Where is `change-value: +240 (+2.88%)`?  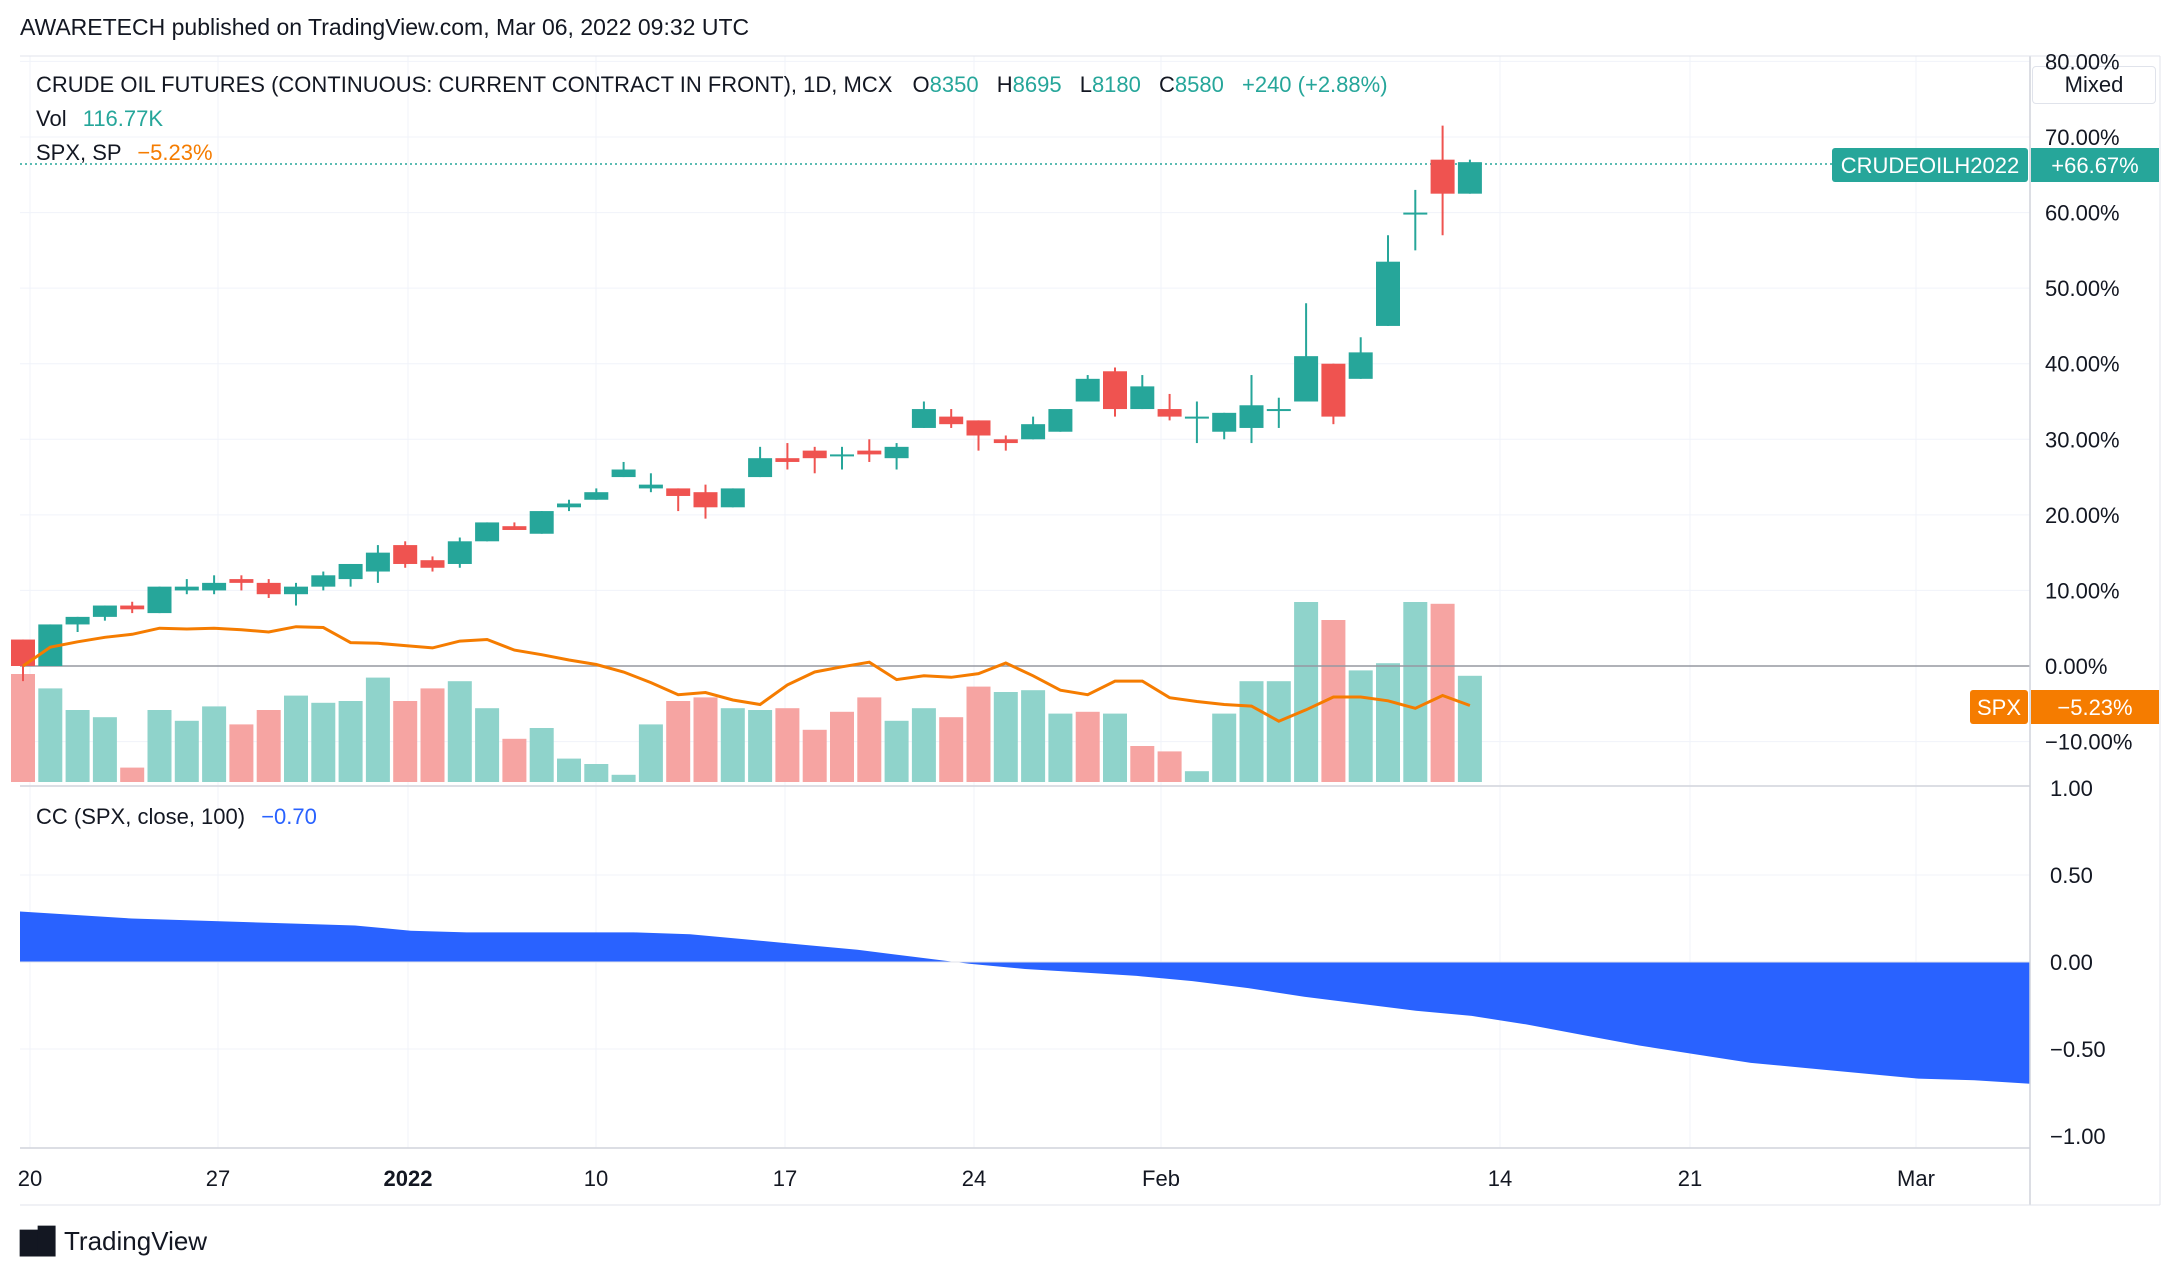
change-value: +240 (+2.88%) is located at coordinates (1315, 84).